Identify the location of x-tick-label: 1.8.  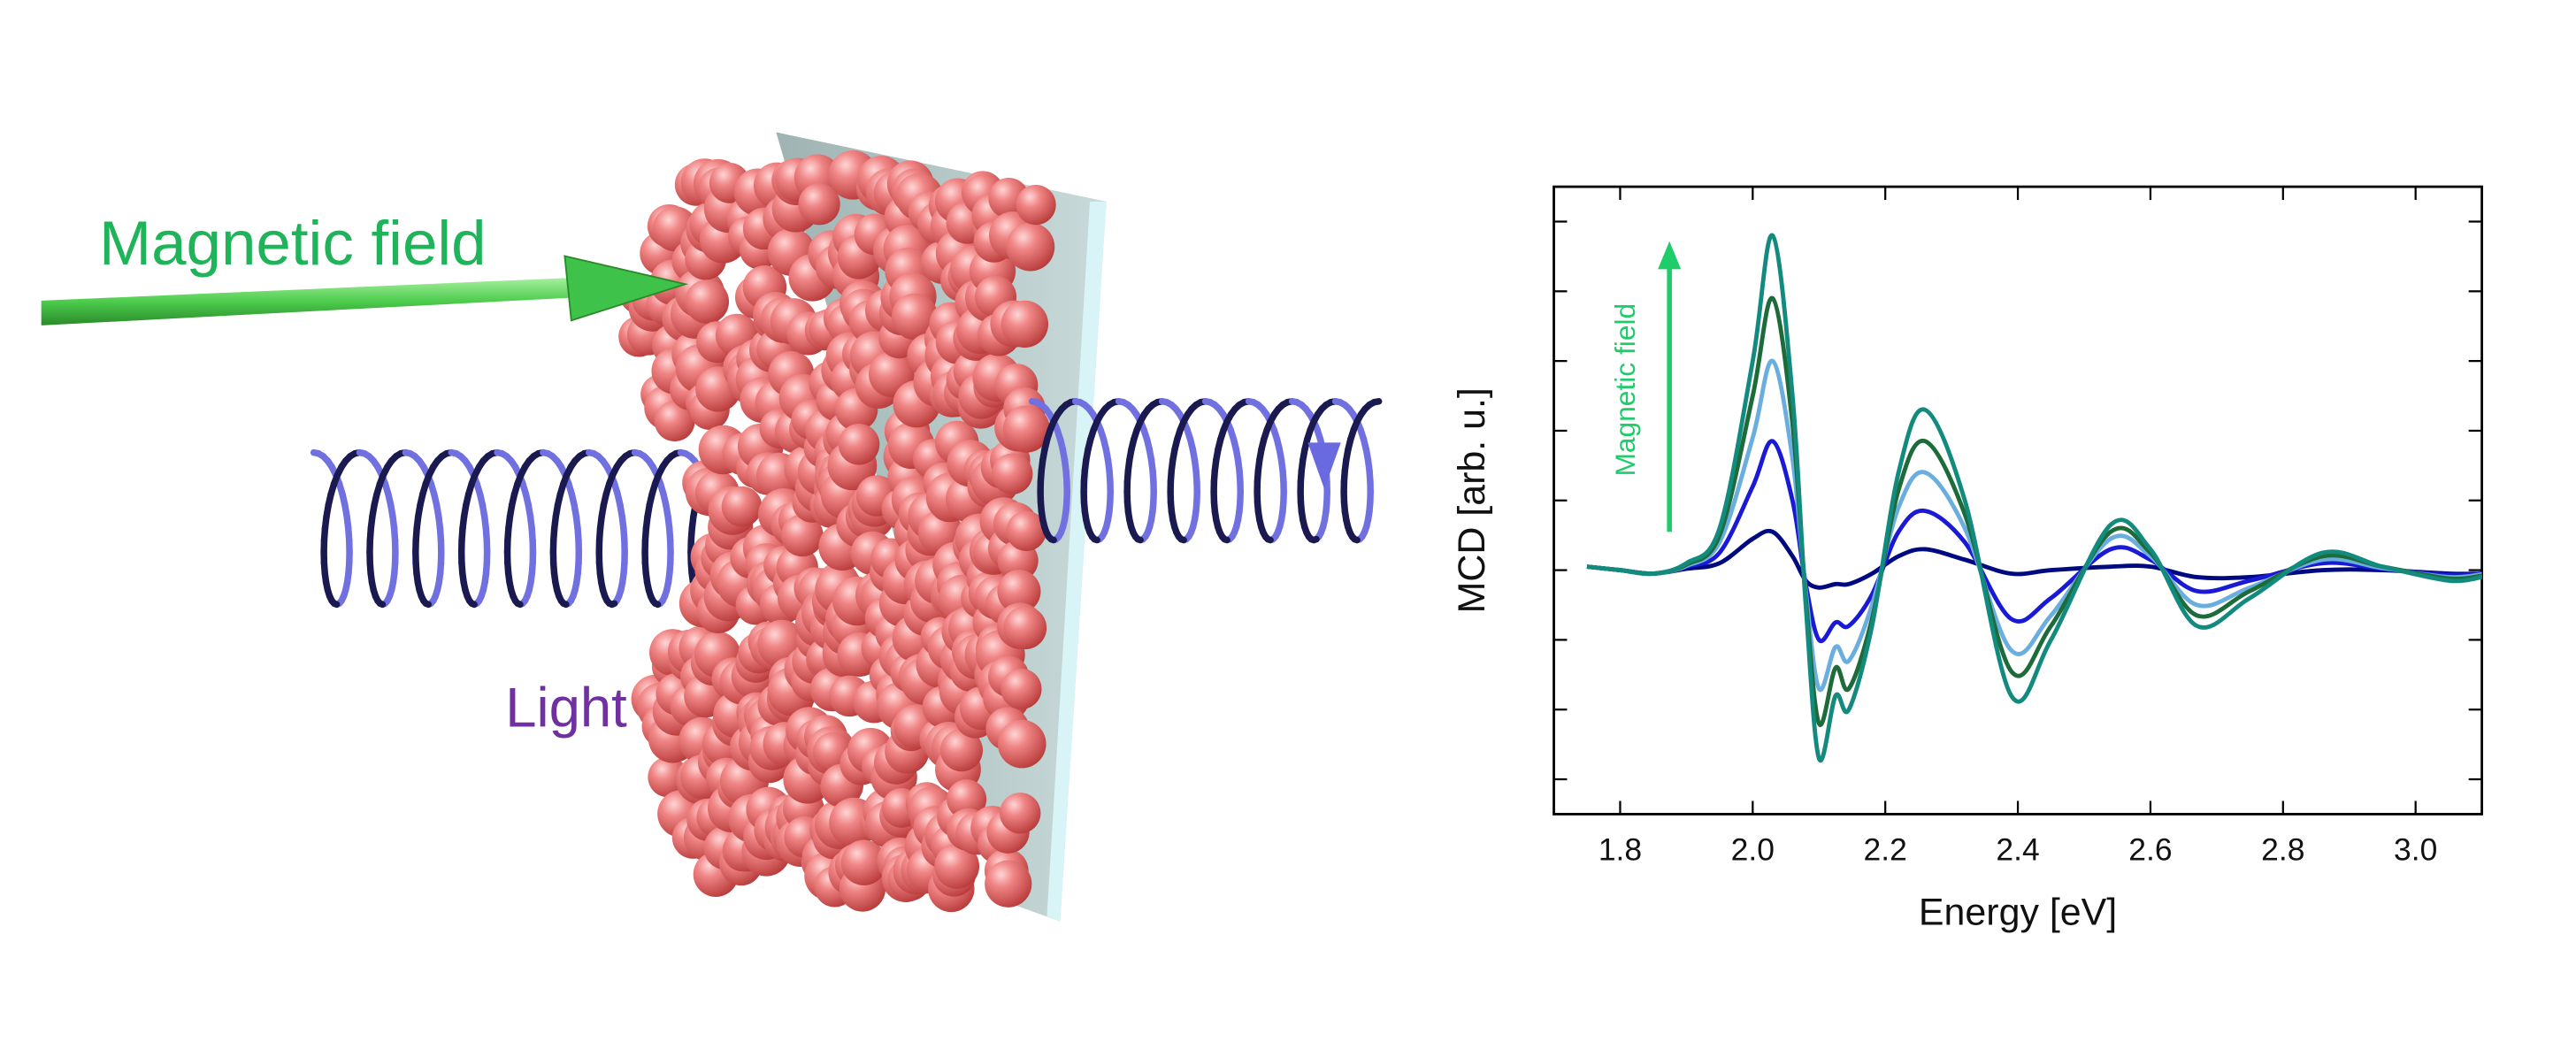
(1620, 850).